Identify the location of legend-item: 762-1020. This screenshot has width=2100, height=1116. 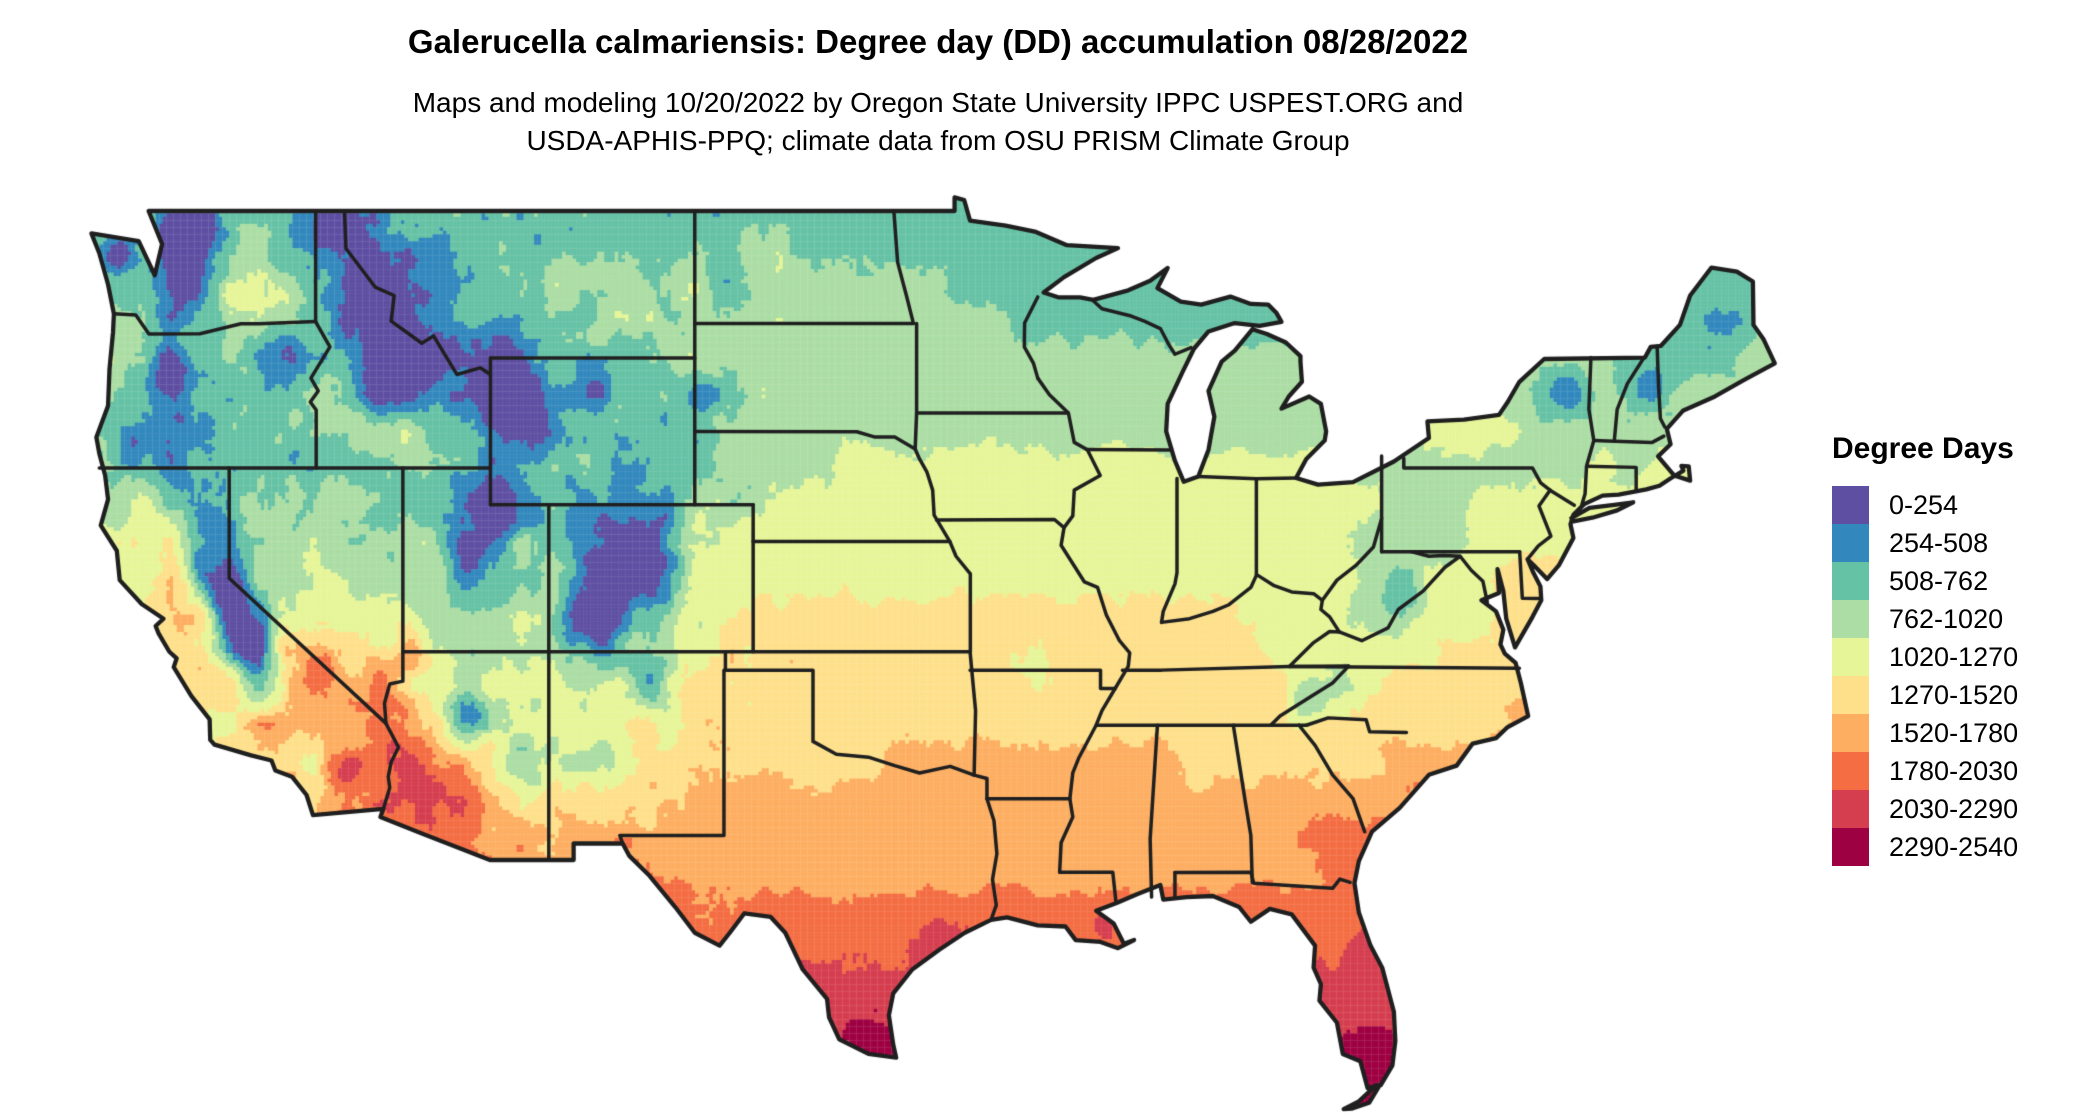
(1925, 619).